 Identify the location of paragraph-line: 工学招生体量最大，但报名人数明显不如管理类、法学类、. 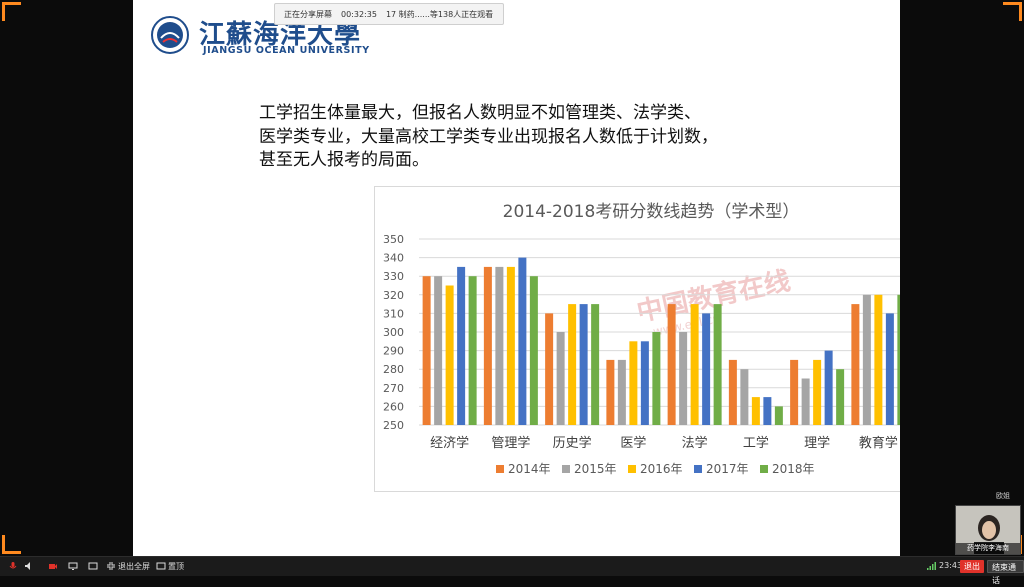
(480, 113).